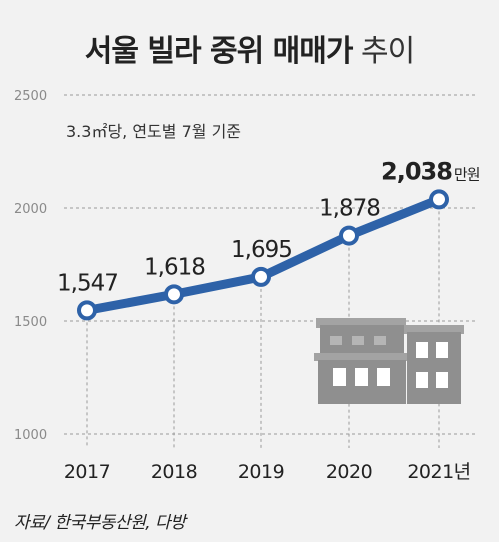 Image resolution: width=499 pixels, height=542 pixels. What do you see at coordinates (100, 523) in the screenshot?
I see `source-note: 자료/ 한국부동산원, 다방` at bounding box center [100, 523].